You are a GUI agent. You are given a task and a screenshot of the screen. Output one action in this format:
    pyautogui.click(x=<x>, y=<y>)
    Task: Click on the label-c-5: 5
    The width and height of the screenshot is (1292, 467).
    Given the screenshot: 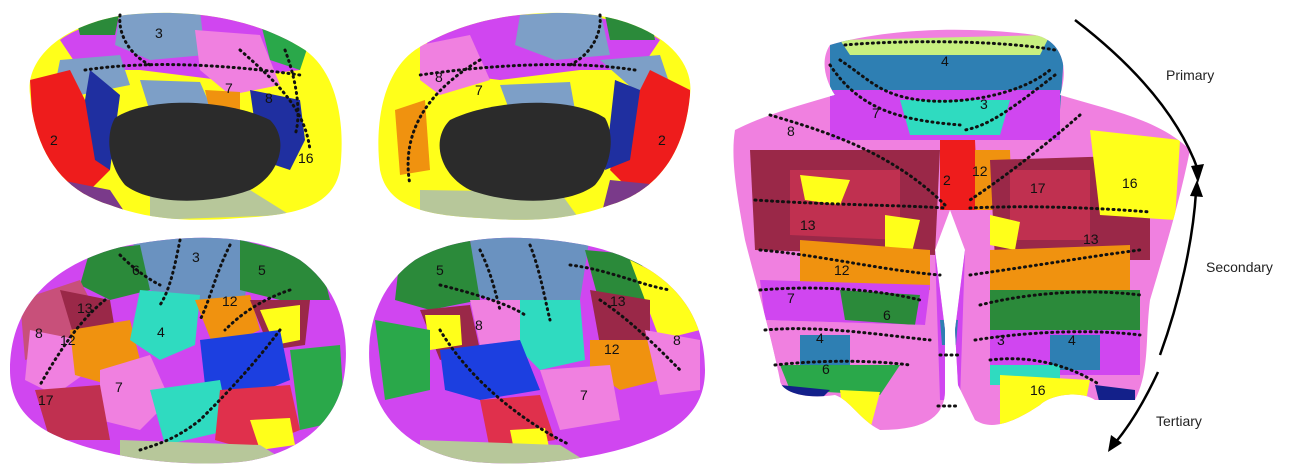 What is the action you would take?
    pyautogui.click(x=262, y=270)
    